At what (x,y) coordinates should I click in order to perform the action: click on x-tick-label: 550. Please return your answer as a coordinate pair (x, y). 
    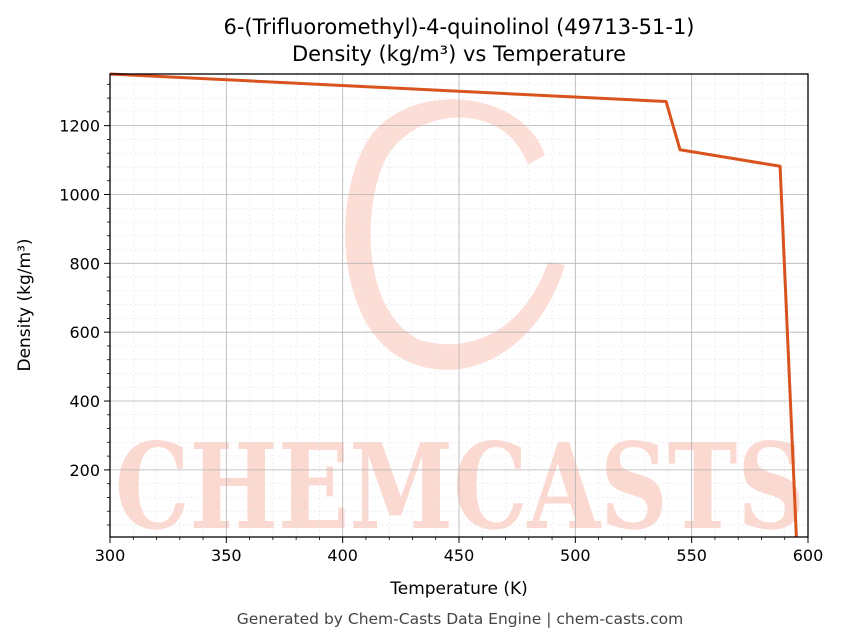
    Looking at the image, I should click on (691, 555).